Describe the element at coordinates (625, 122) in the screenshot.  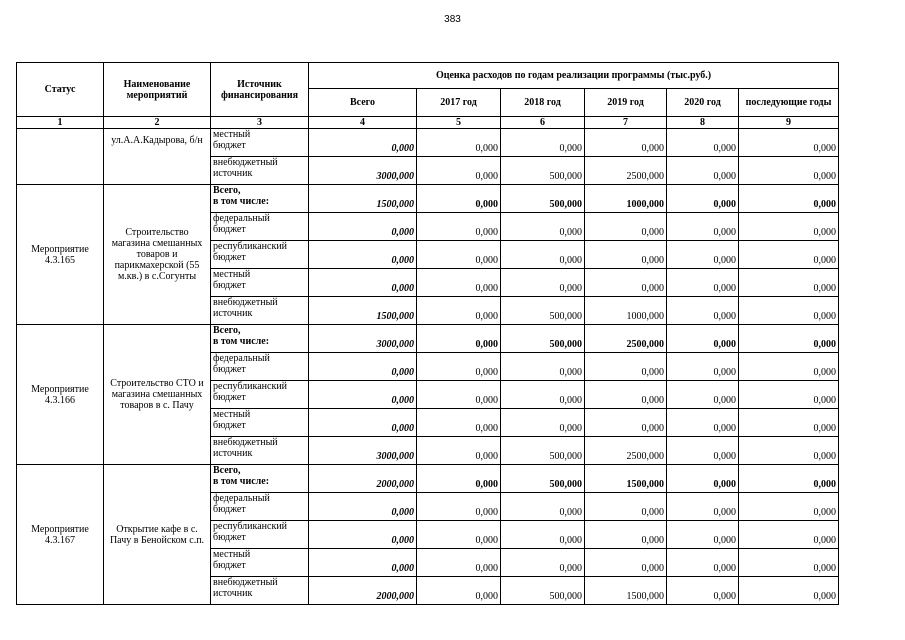
I see `table-cell: 7` at that location.